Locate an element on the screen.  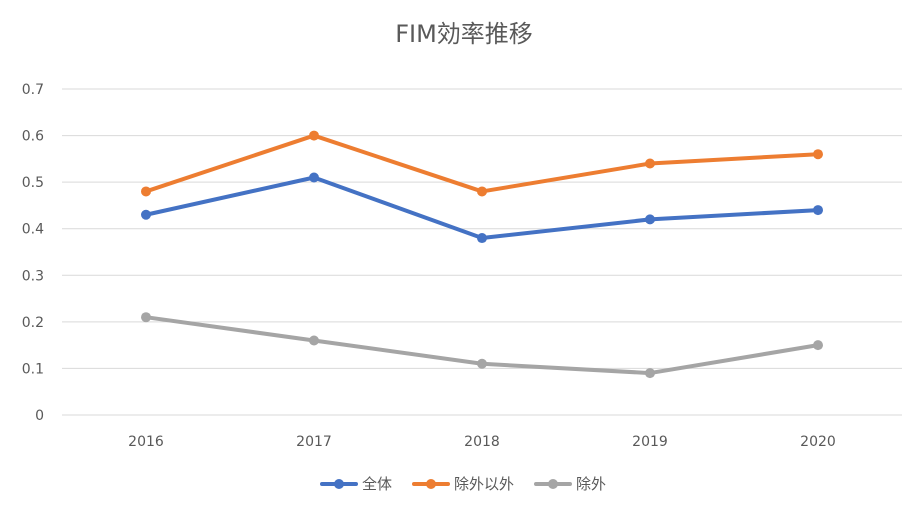
x-tick-label: 2019 is located at coordinates (650, 442).